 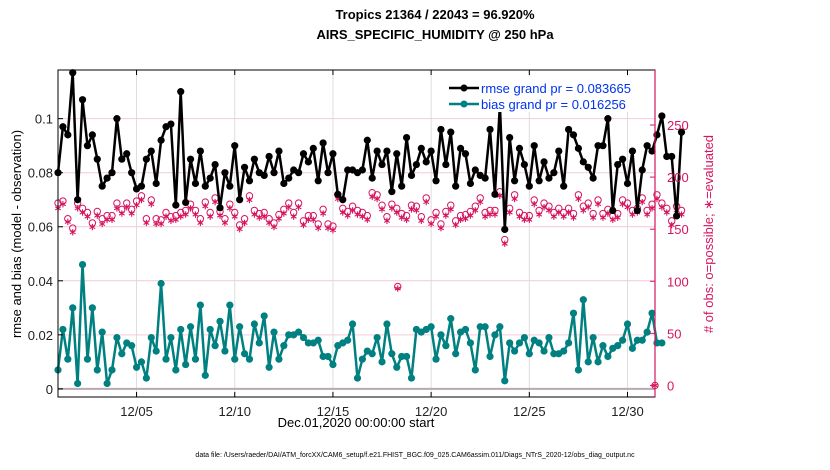 I want to click on legend-rmse-marker, so click(x=464, y=88).